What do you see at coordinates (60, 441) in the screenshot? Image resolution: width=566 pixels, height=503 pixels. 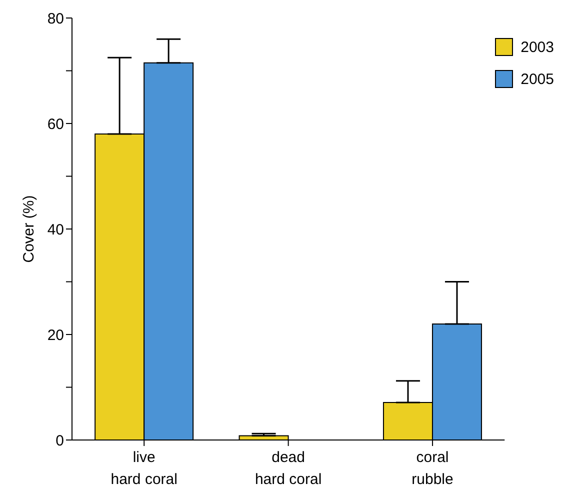 I see `y-tick-label: 0` at bounding box center [60, 441].